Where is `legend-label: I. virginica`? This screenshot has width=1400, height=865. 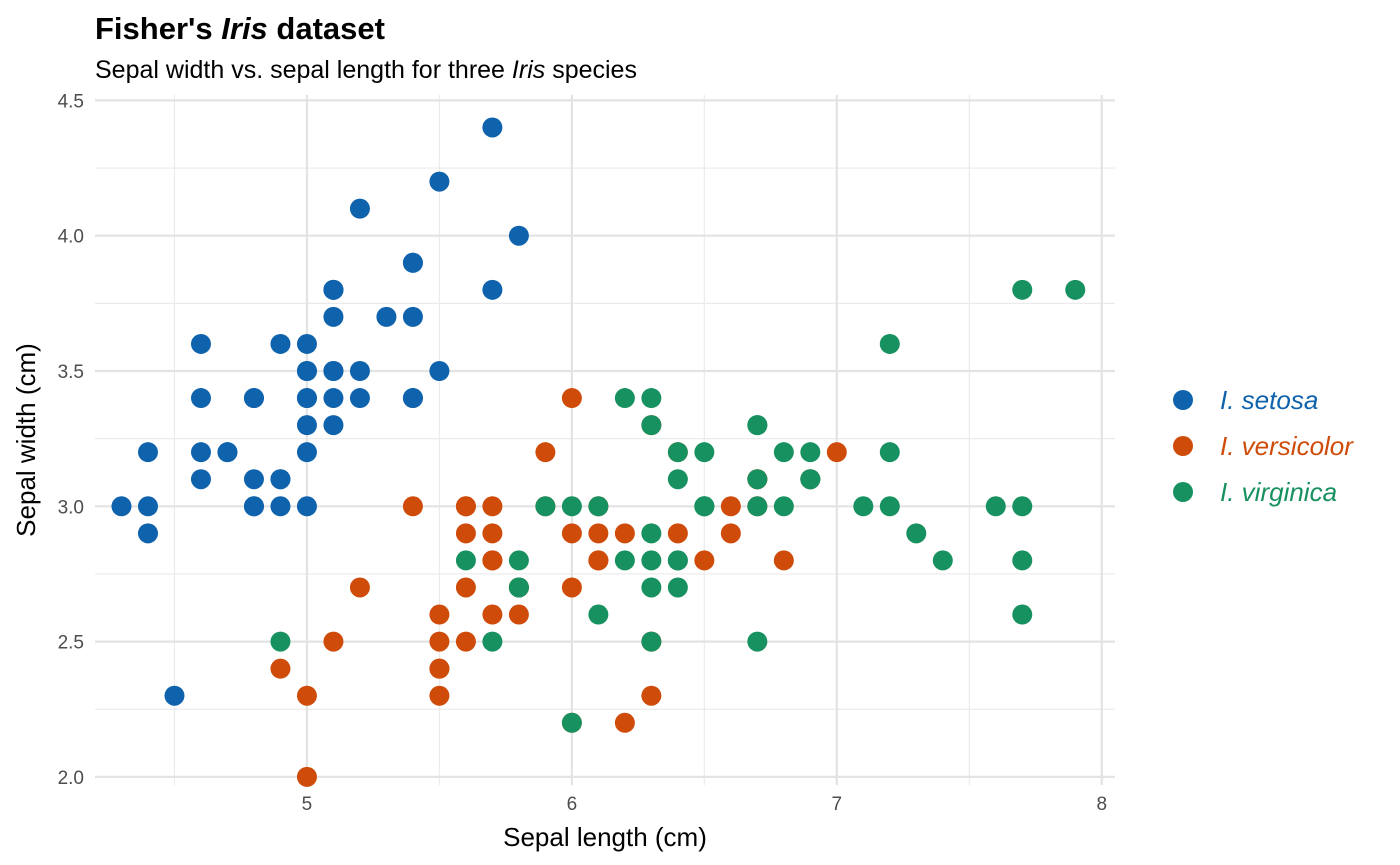 legend-label: I. virginica is located at coordinates (1278, 492).